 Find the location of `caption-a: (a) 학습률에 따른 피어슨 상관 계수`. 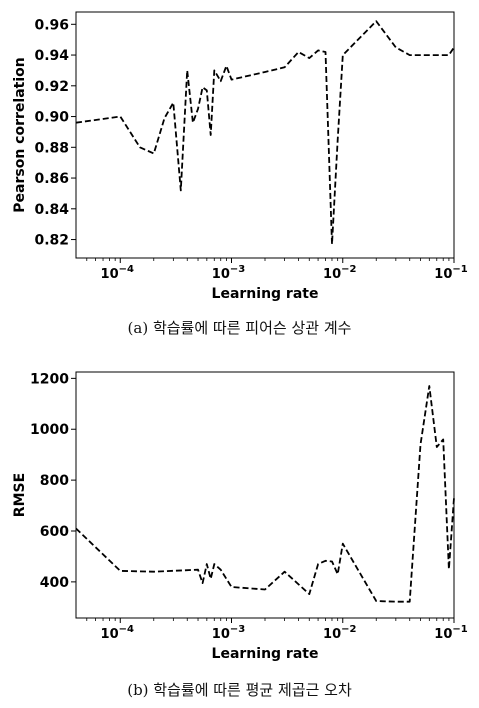

caption-a: (a) 학습률에 따른 피어슨 상관 계수 is located at coordinates (239, 328).